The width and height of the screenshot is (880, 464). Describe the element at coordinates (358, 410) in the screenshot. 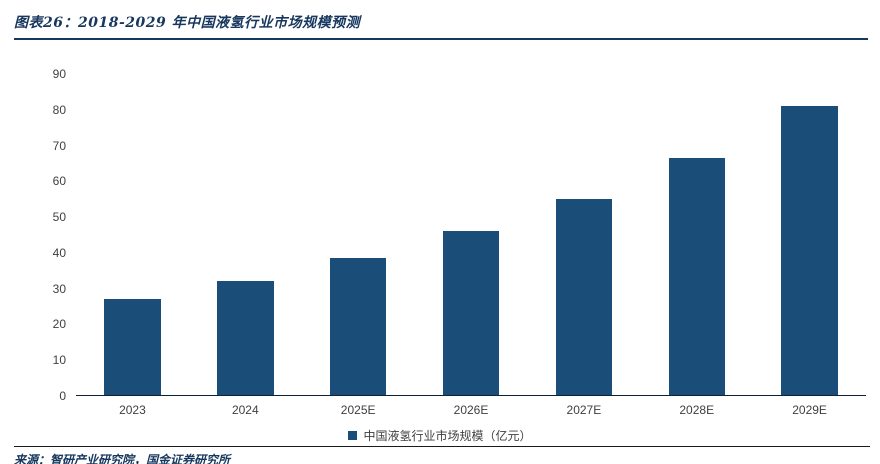

I see `x-tick-label: 2025E` at that location.